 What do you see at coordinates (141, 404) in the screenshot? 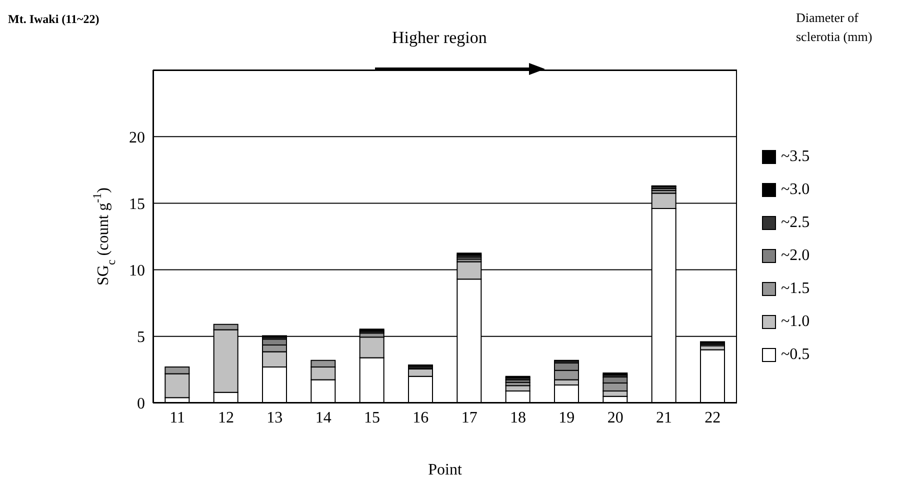
I see `y-tick-label: 0` at bounding box center [141, 404].